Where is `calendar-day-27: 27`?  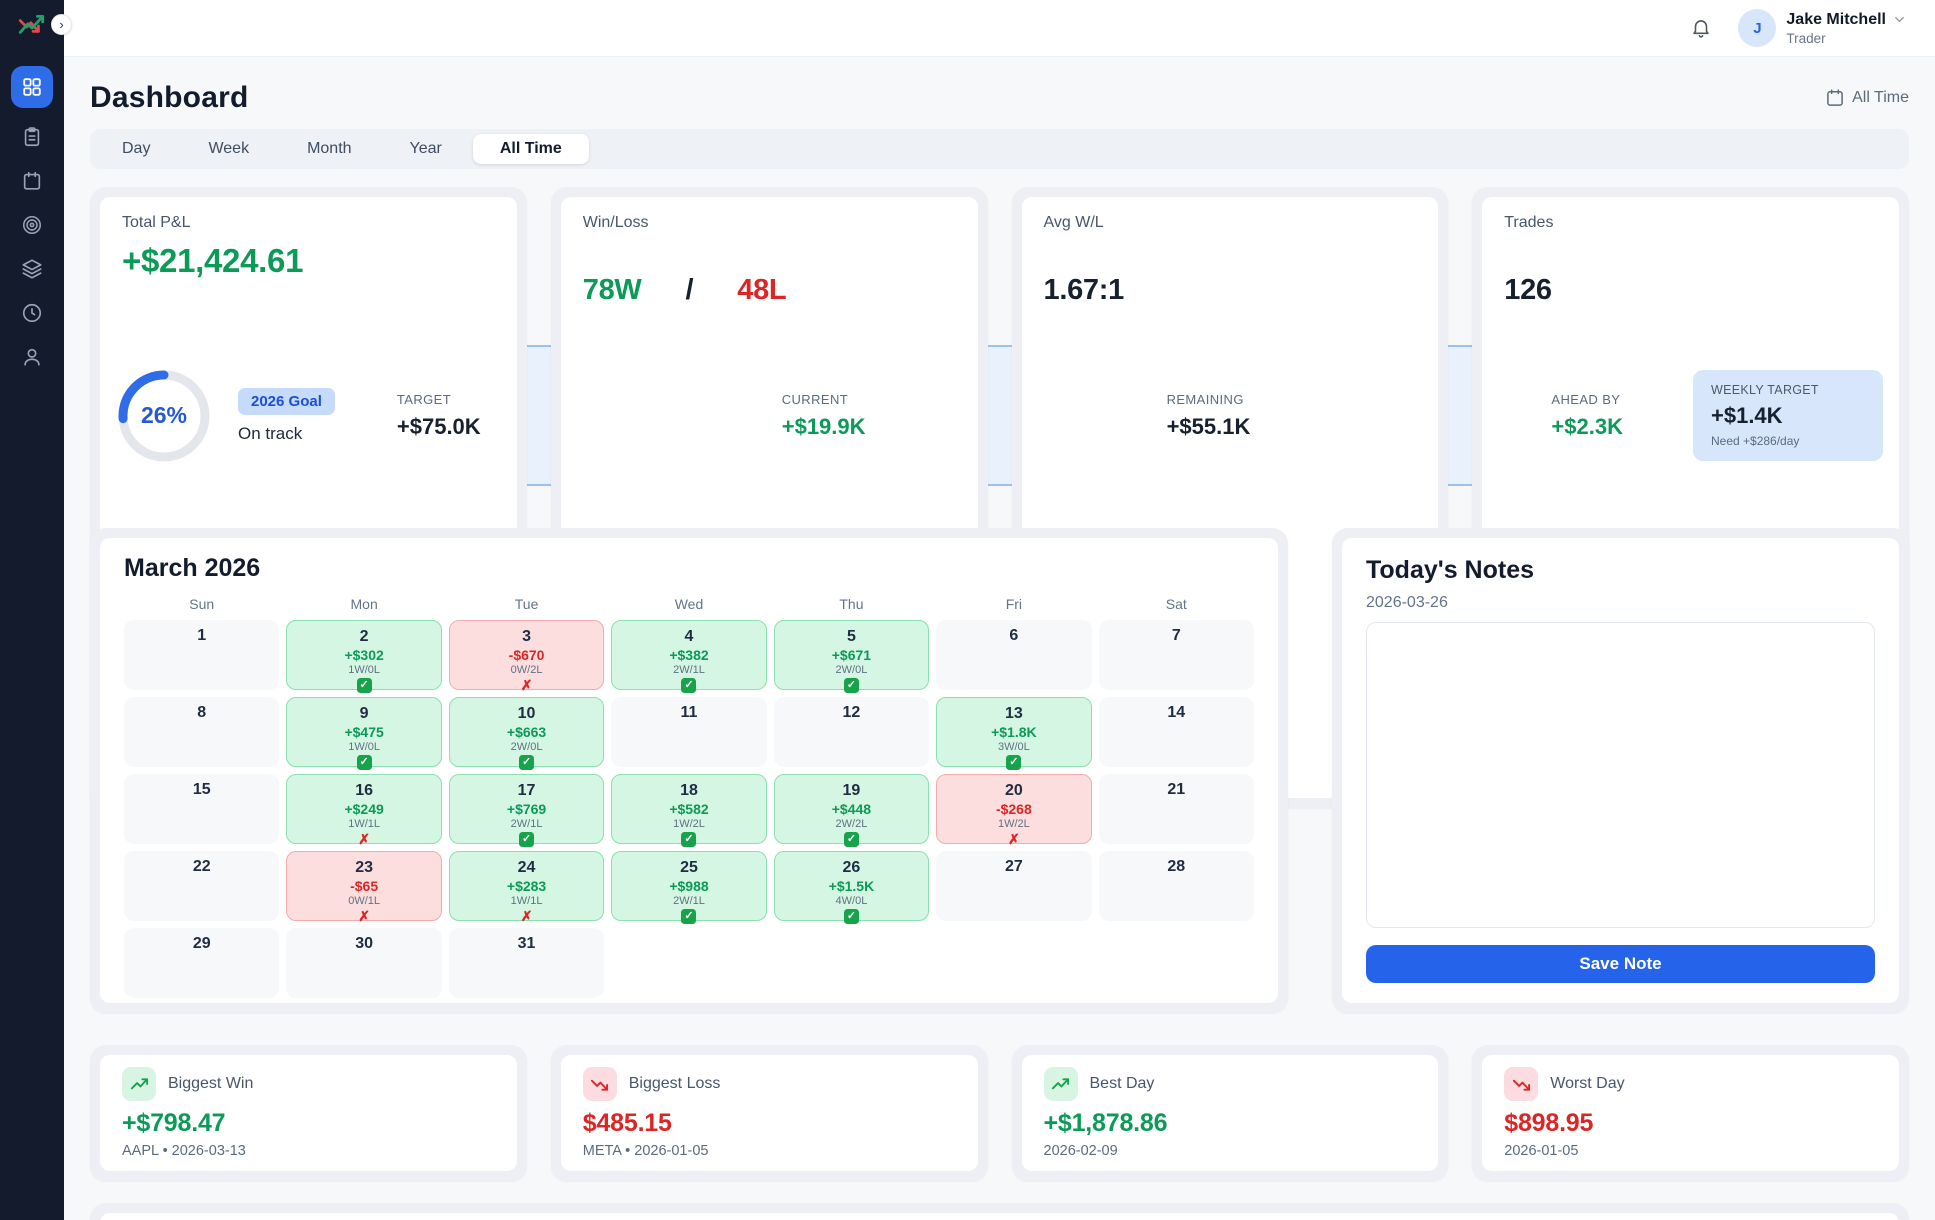
calendar-day-27: 27 is located at coordinates (1014, 886).